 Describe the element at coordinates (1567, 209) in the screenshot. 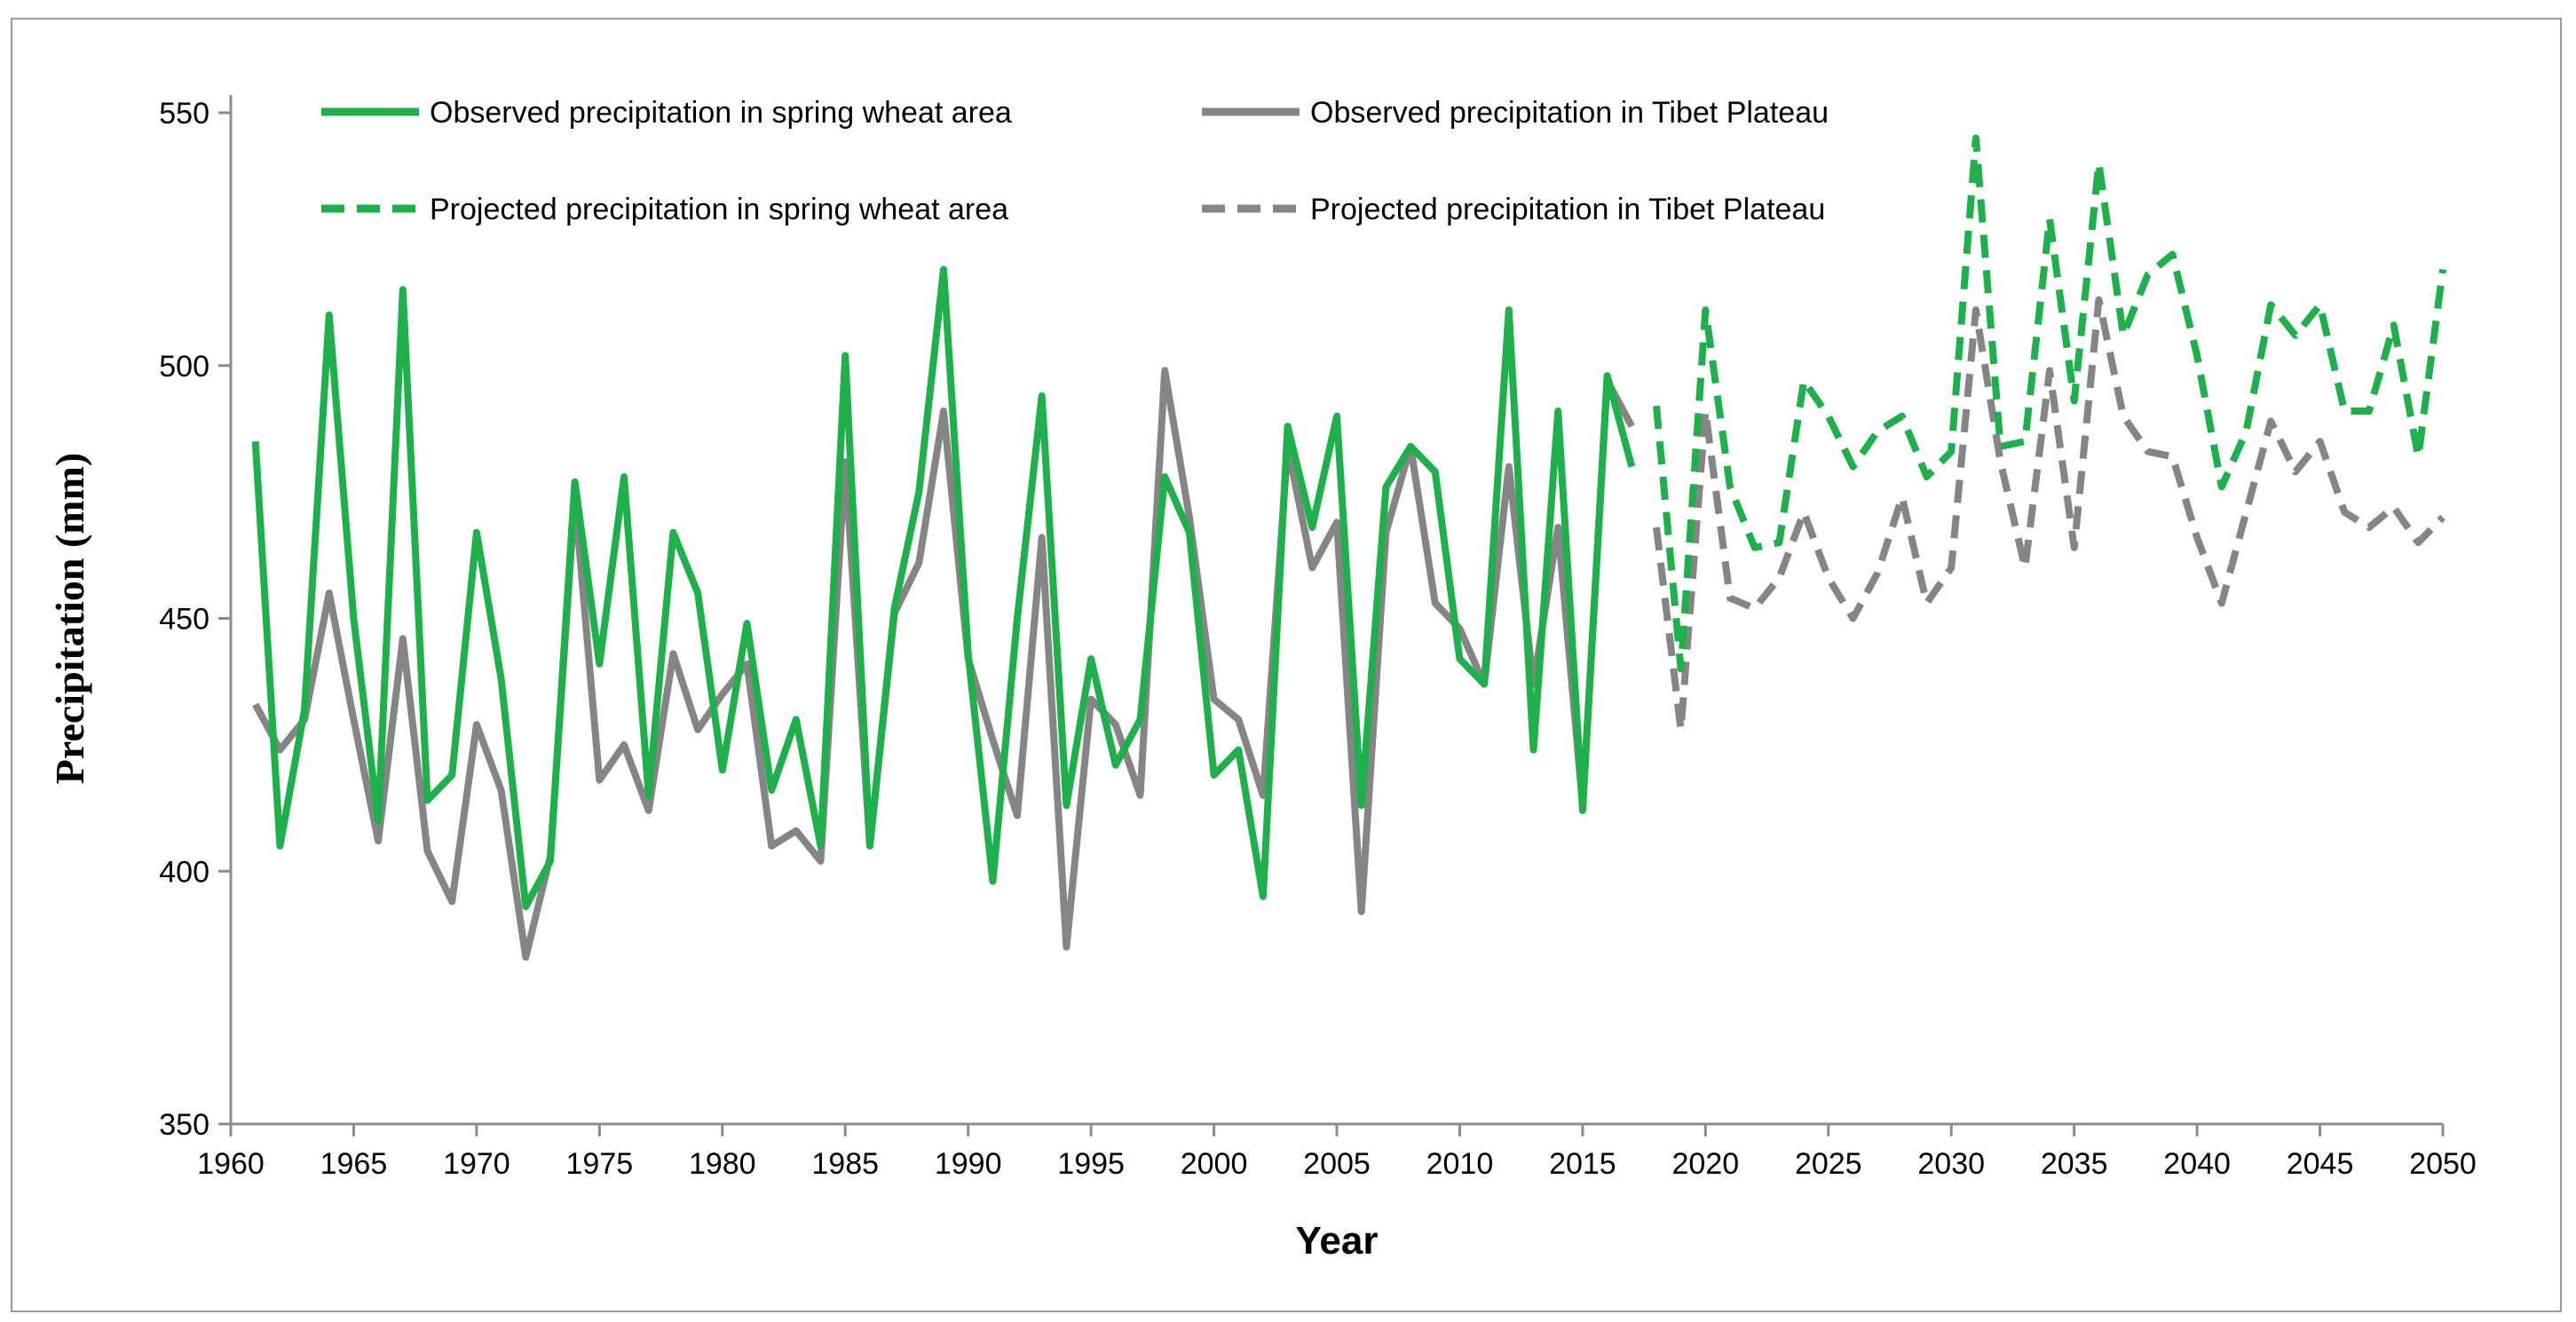

I see `legend-label-4: Projected precipitation in Tibet Plateau` at that location.